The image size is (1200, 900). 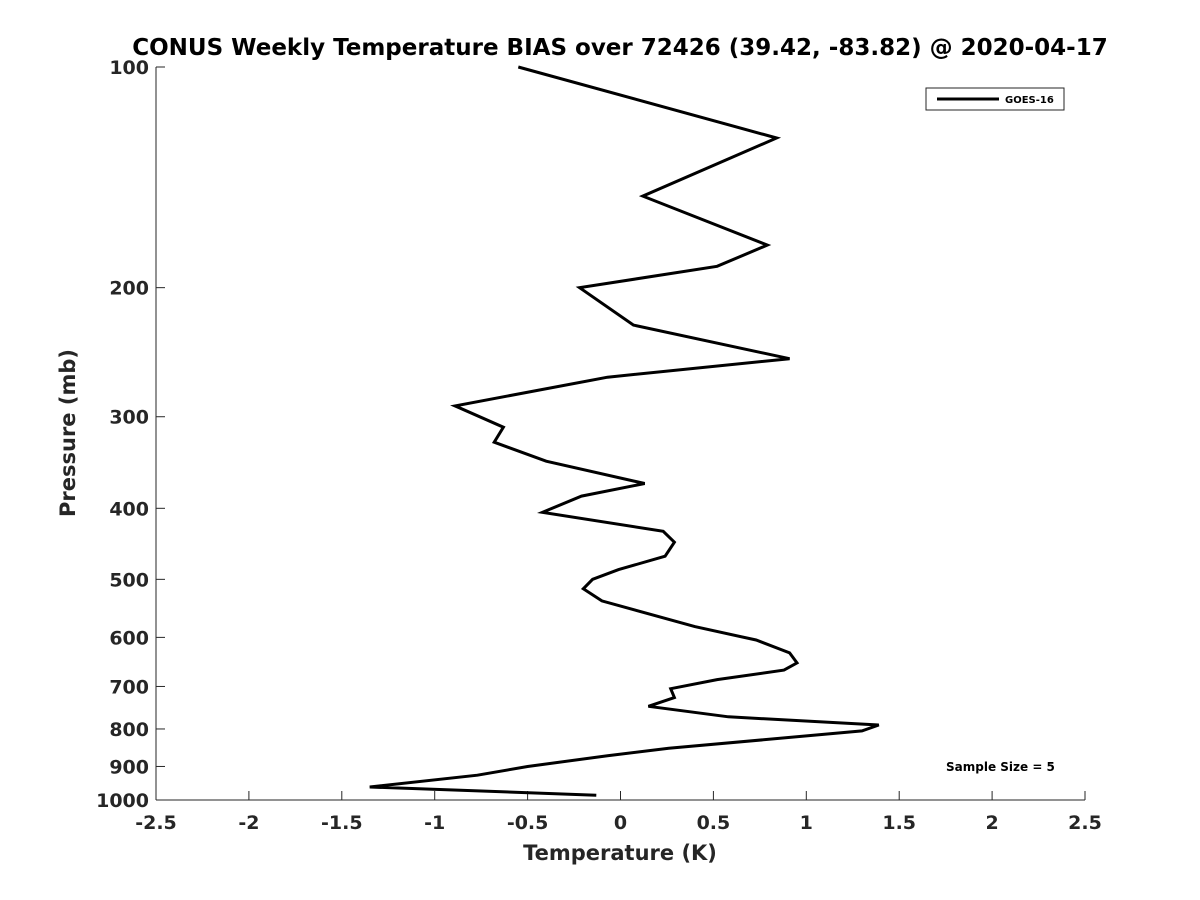 I want to click on x-tick-label: 0, so click(x=620, y=823).